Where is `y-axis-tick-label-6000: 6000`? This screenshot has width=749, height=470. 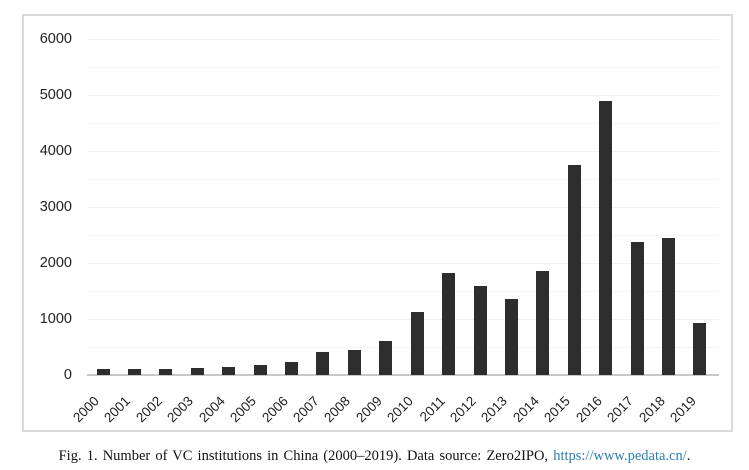 y-axis-tick-label-6000: 6000 is located at coordinates (55, 39).